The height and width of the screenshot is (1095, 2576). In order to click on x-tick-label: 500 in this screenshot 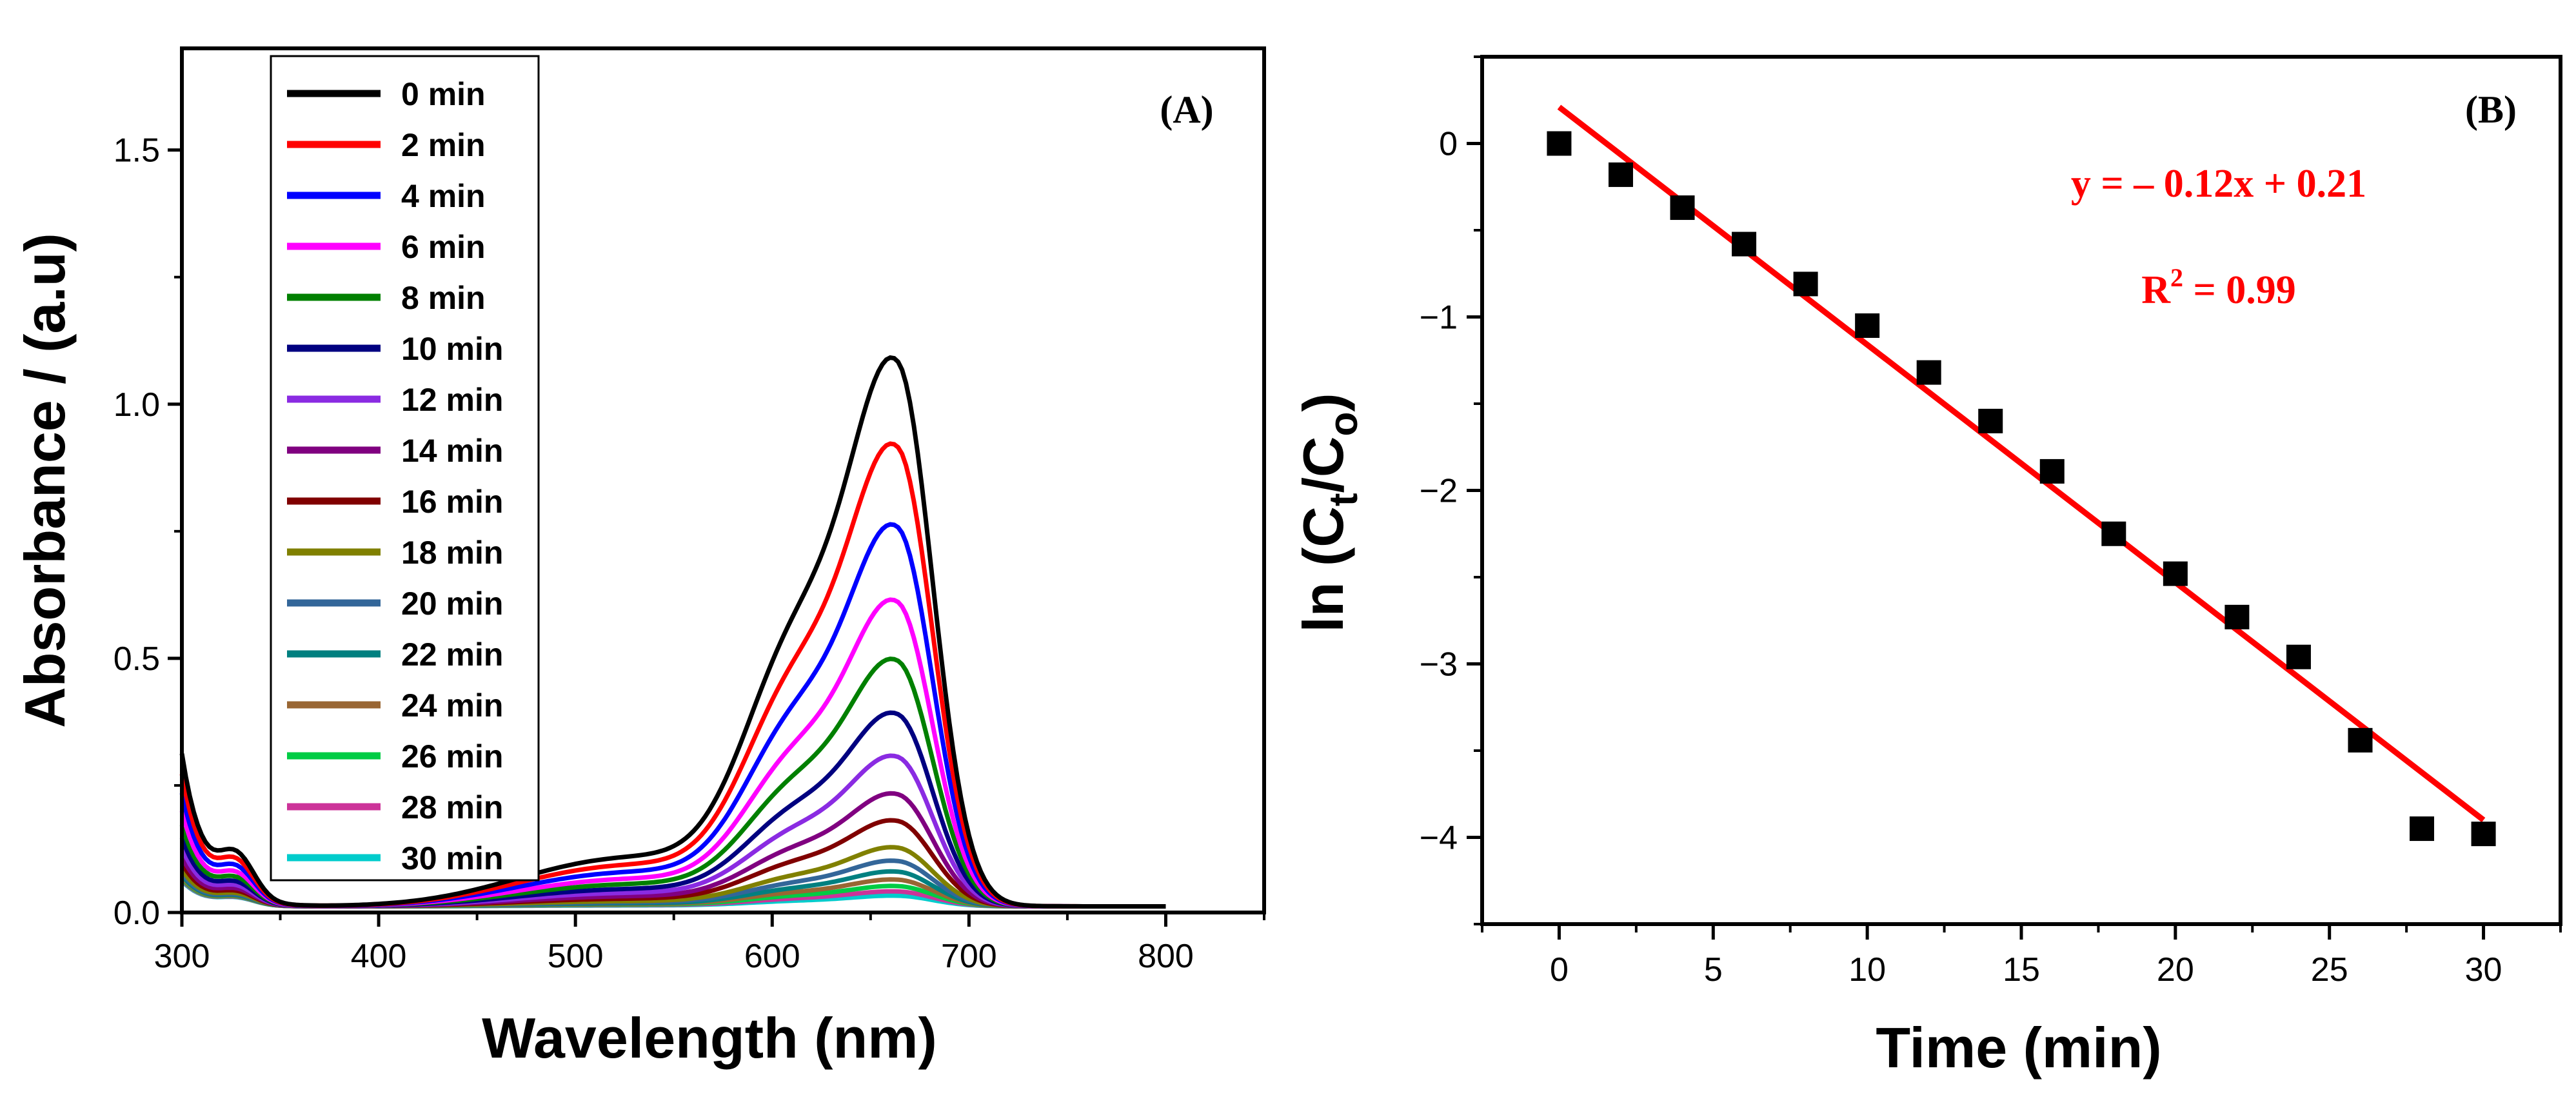, I will do `click(576, 957)`.